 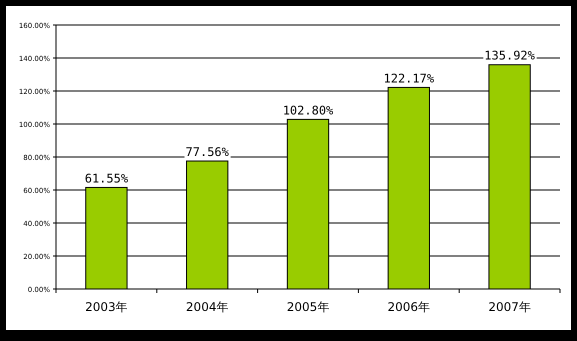 I want to click on x-tick-label: 2005年, so click(x=308, y=307).